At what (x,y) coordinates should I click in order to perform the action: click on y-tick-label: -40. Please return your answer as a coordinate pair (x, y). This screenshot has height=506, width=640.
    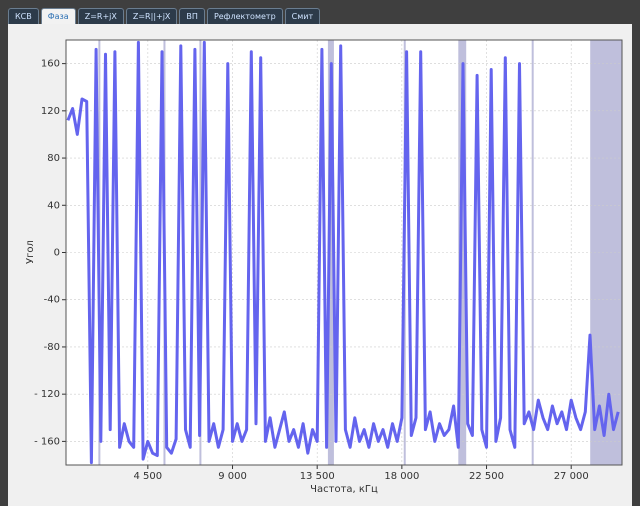
    Looking at the image, I should click on (52, 300).